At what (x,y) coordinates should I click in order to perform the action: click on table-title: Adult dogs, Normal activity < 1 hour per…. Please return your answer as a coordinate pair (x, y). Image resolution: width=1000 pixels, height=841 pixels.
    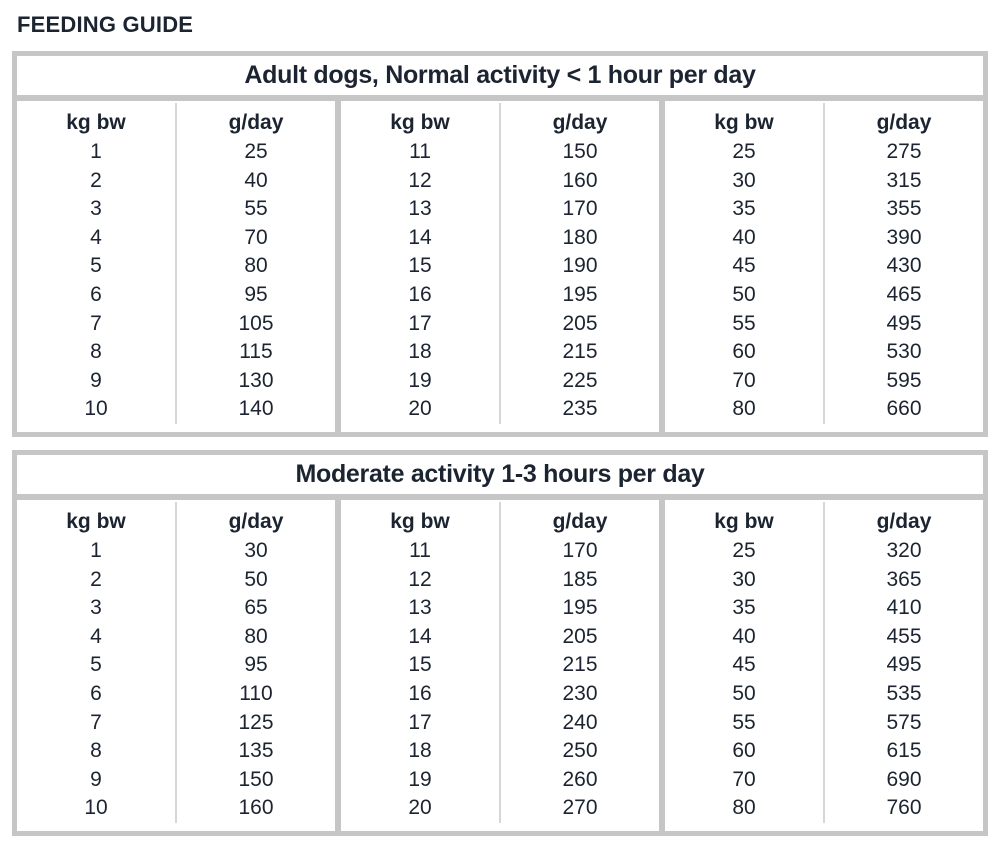
    Looking at the image, I should click on (500, 78).